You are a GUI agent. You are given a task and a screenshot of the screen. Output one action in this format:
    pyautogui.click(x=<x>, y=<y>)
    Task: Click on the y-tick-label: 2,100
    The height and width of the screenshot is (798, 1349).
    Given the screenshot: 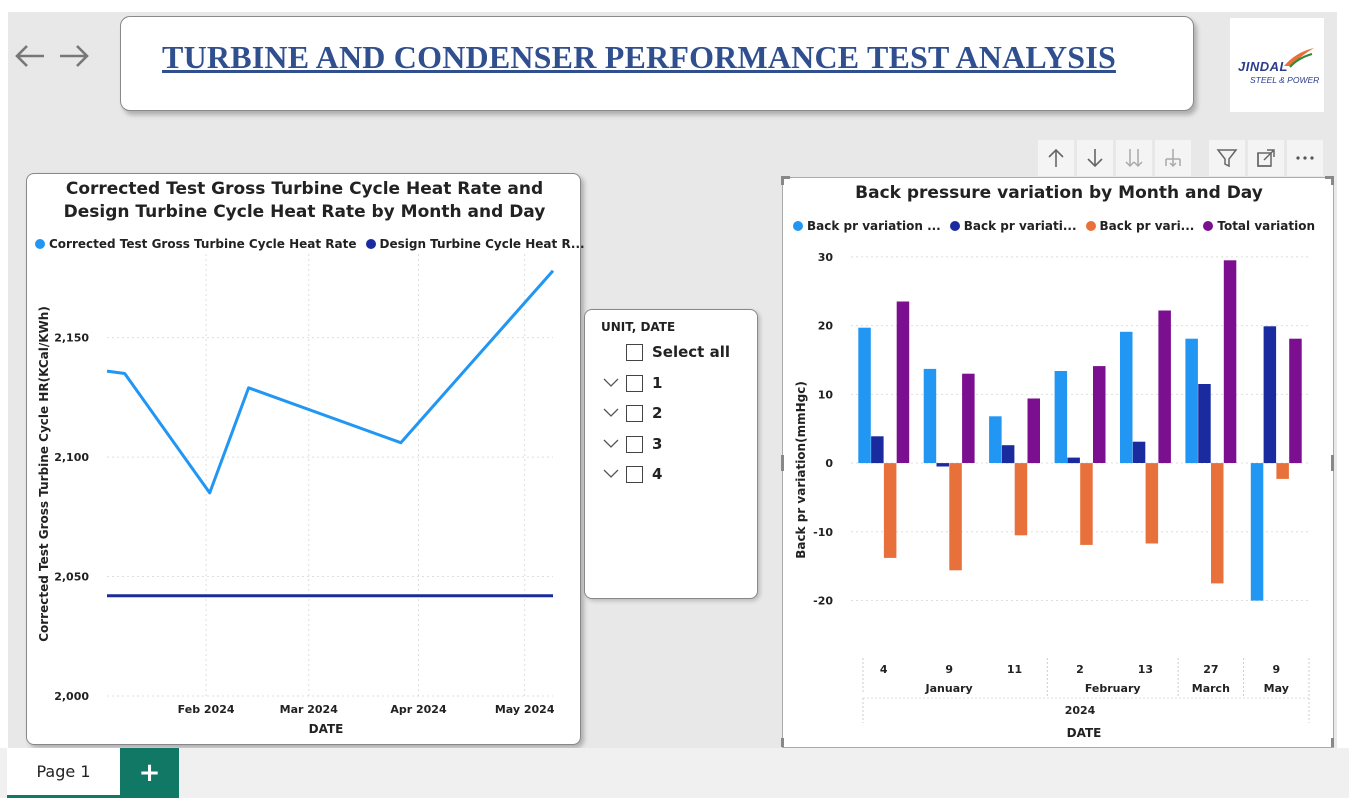 What is the action you would take?
    pyautogui.click(x=71, y=457)
    